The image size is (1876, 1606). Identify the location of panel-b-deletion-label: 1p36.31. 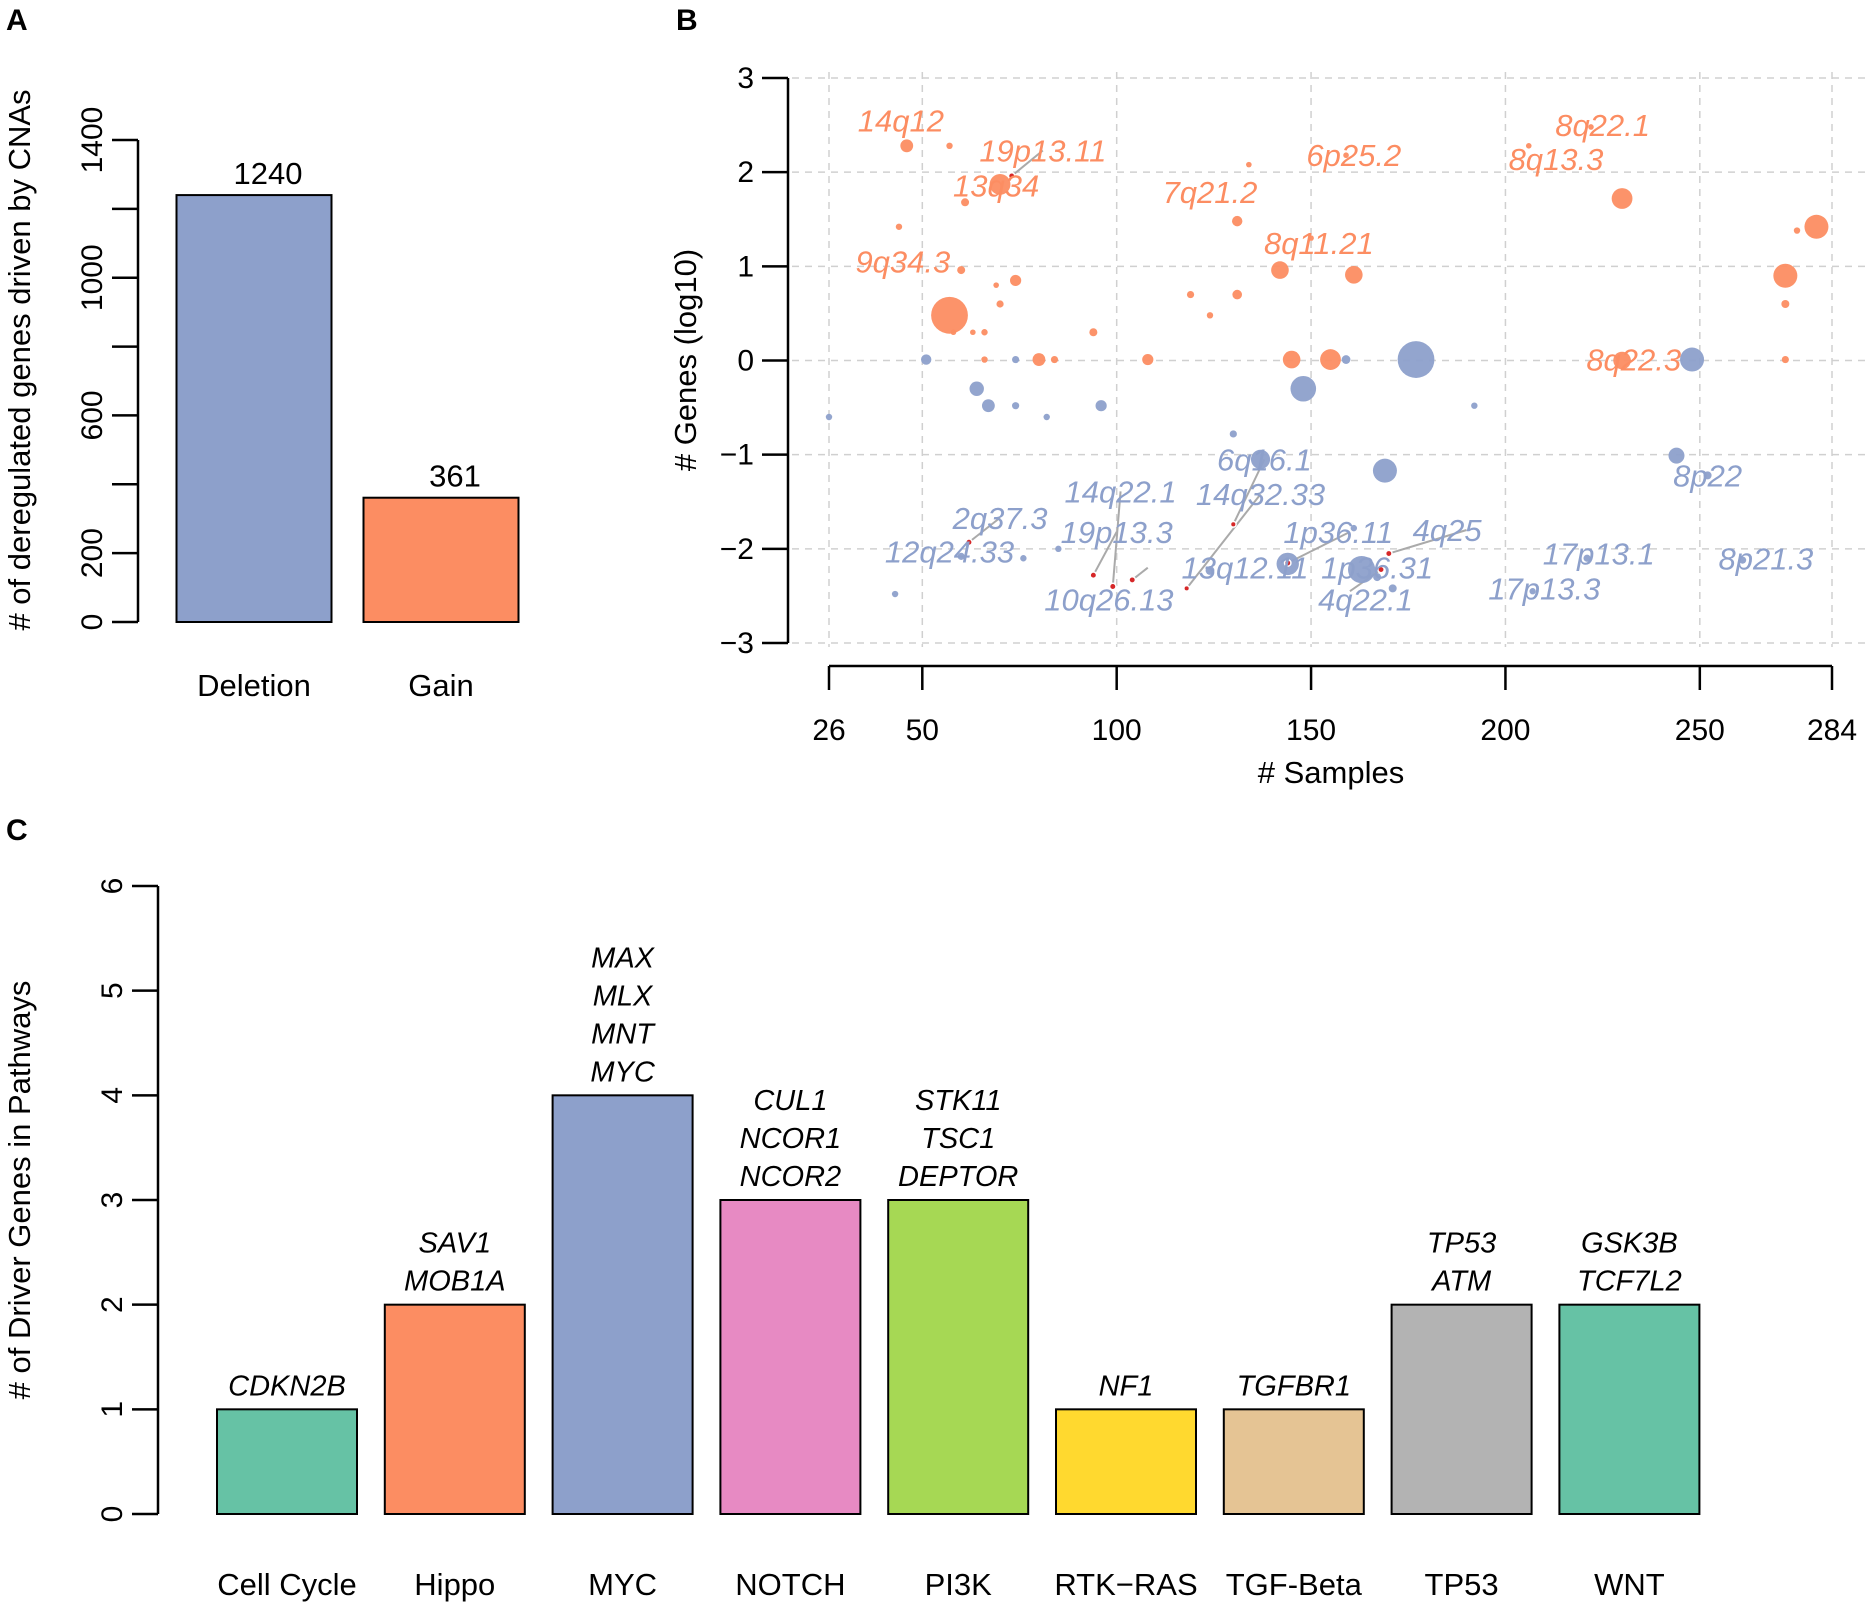
(1377, 568).